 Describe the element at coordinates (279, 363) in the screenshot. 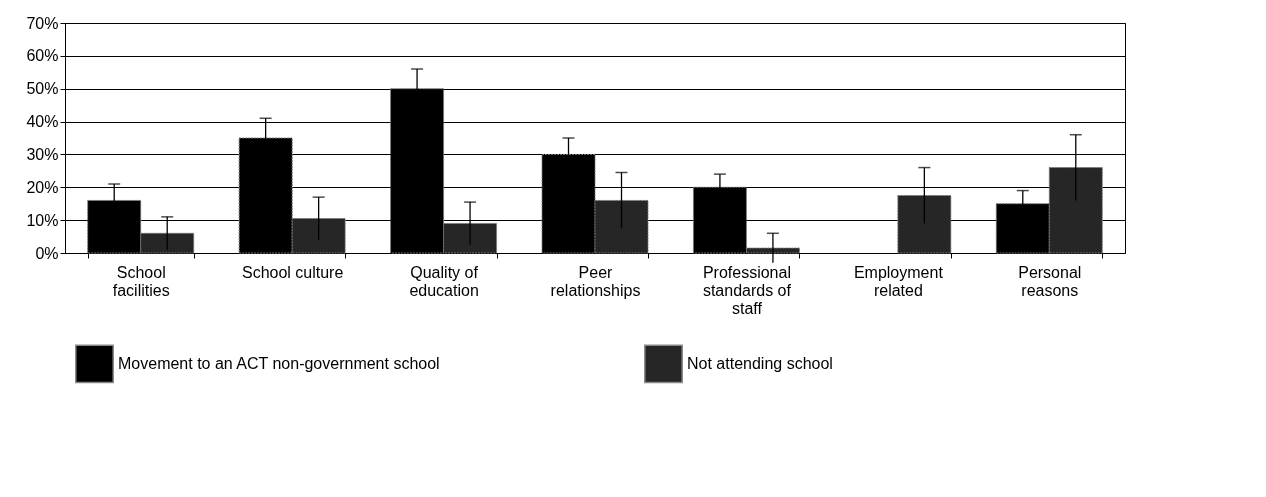

I see `legend-label: Movement to an ACT non-government school` at that location.